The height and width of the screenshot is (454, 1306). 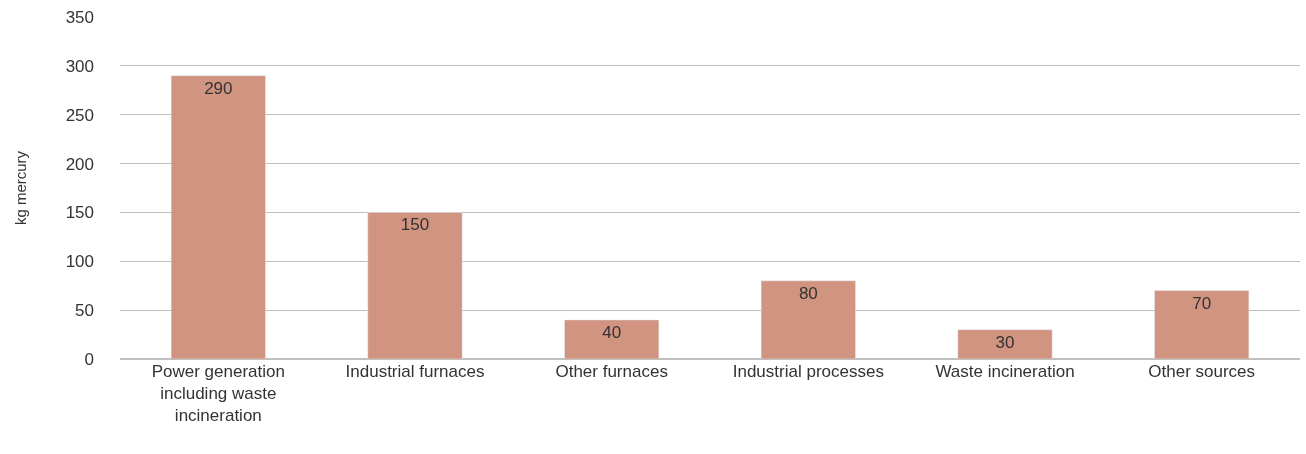 What do you see at coordinates (79, 66) in the screenshot?
I see `y-tick-label: 300` at bounding box center [79, 66].